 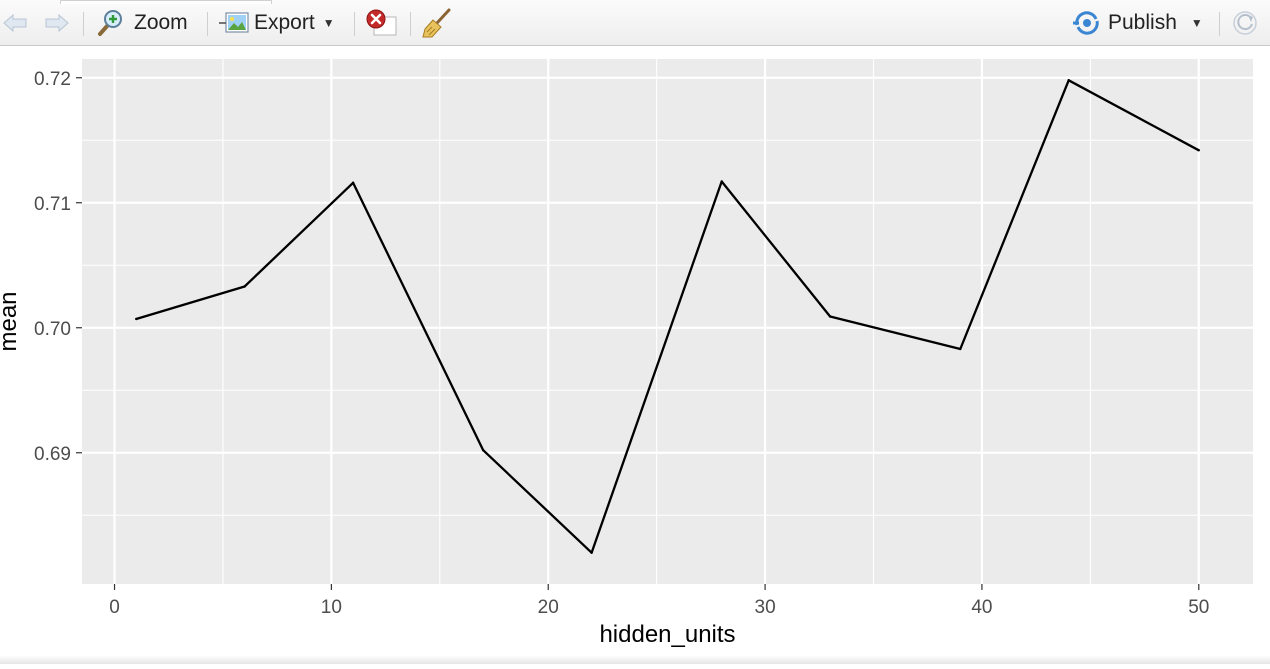 What do you see at coordinates (166, 2) in the screenshot?
I see `active-tab-edge` at bounding box center [166, 2].